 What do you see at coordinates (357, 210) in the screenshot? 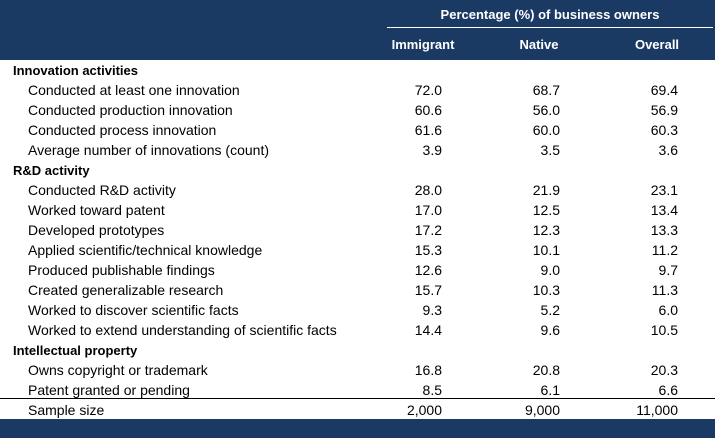
I see `table-row: Worked toward patent 17.0 12.5 13.4` at bounding box center [357, 210].